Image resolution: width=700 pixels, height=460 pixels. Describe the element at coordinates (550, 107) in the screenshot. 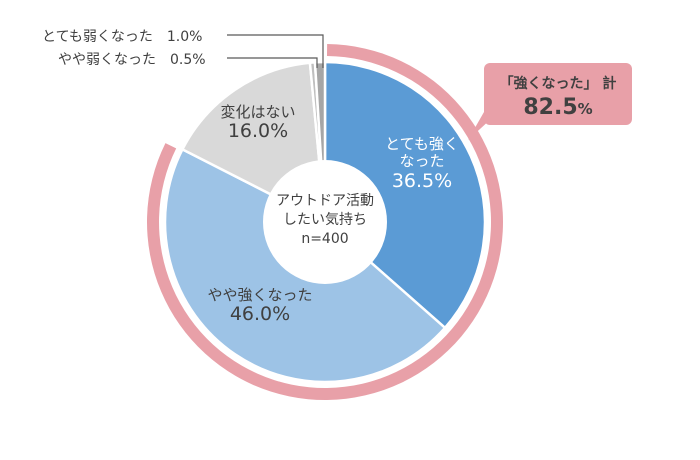

I see `callout-number: 82.5` at that location.